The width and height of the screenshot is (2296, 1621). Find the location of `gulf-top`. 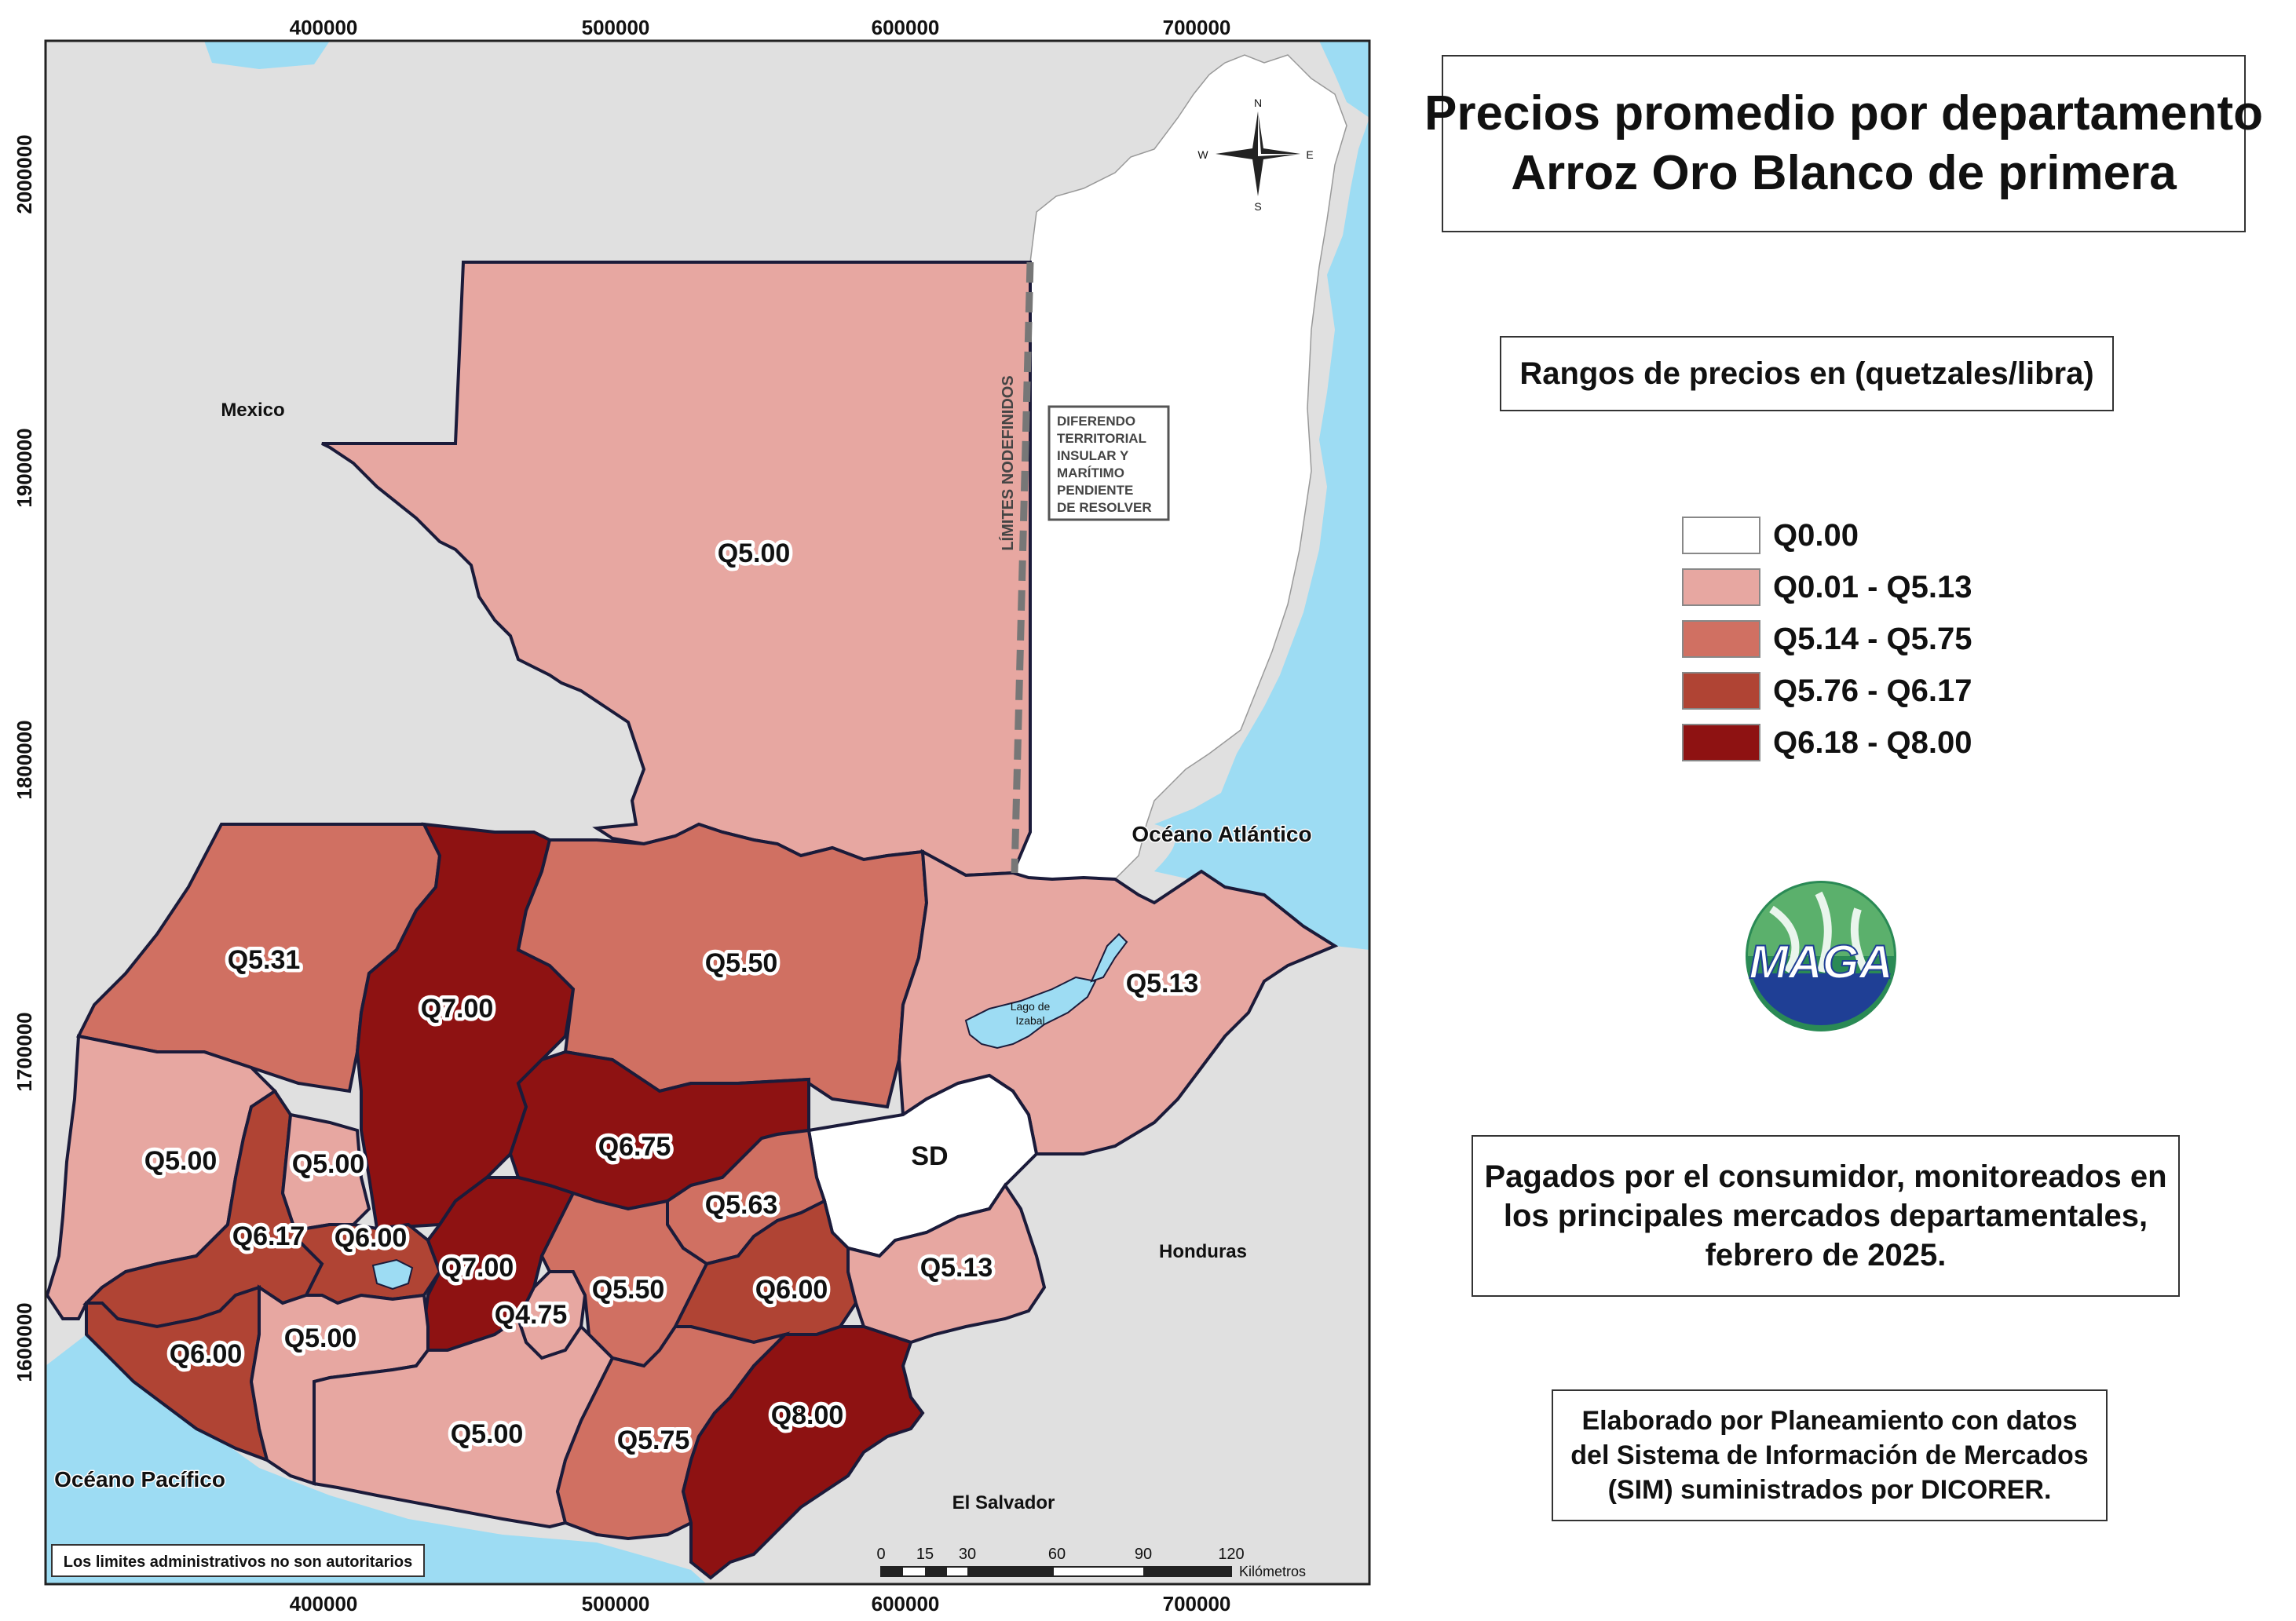

gulf-top is located at coordinates (267, 55).